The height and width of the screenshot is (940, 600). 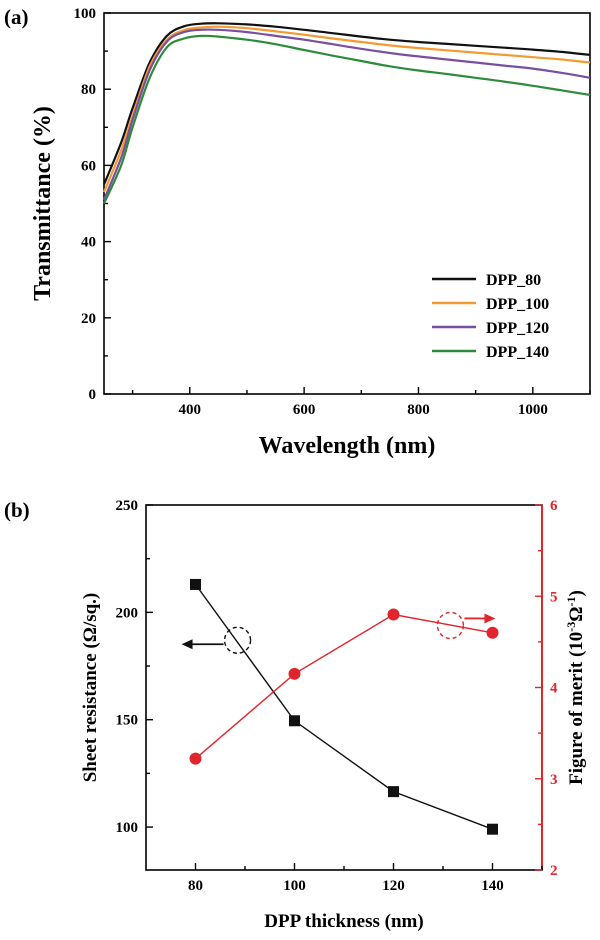 I want to click on left-y-tick-label: 250, so click(x=127, y=506).